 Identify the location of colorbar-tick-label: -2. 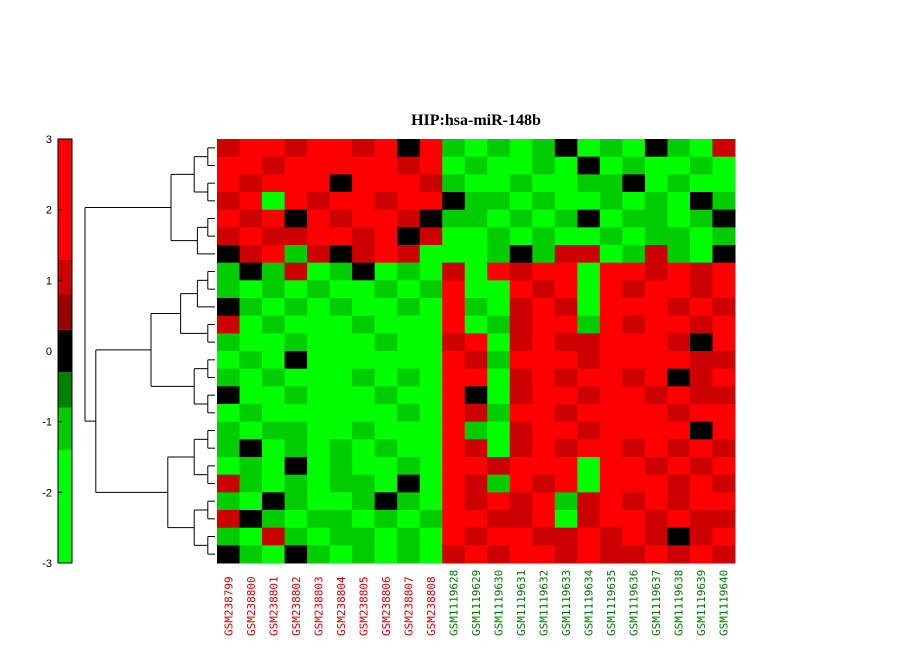
(47, 493).